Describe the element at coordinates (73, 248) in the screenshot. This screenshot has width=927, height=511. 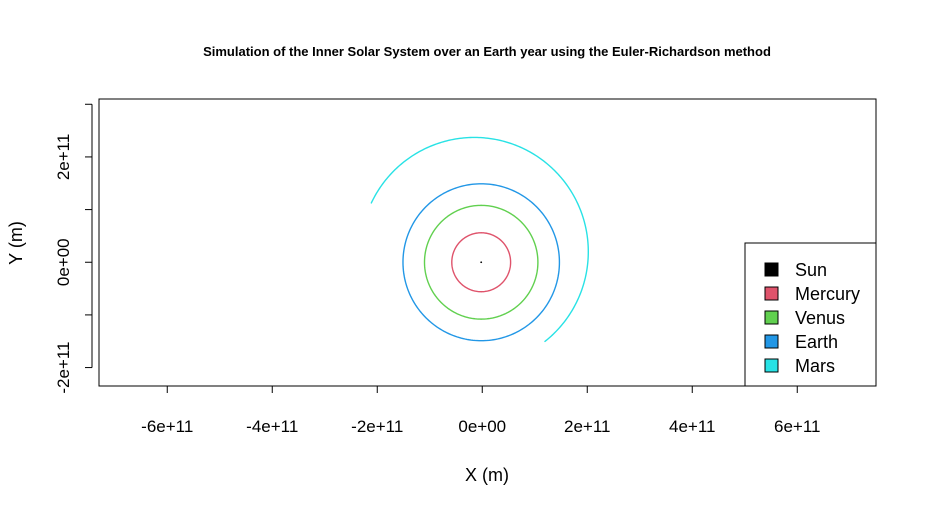
I see `y-axis: -2e+11 0e+00 2e+11` at that location.